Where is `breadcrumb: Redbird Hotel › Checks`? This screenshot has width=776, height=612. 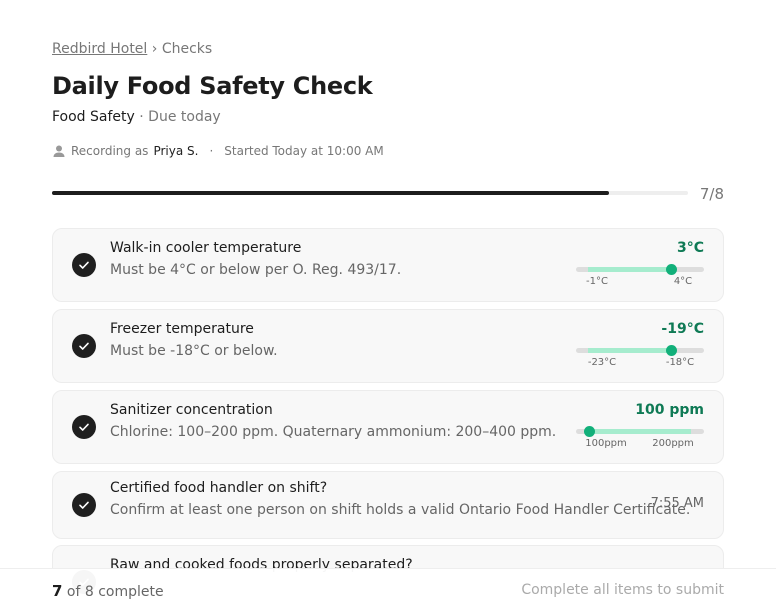 breadcrumb: Redbird Hotel › Checks is located at coordinates (132, 49).